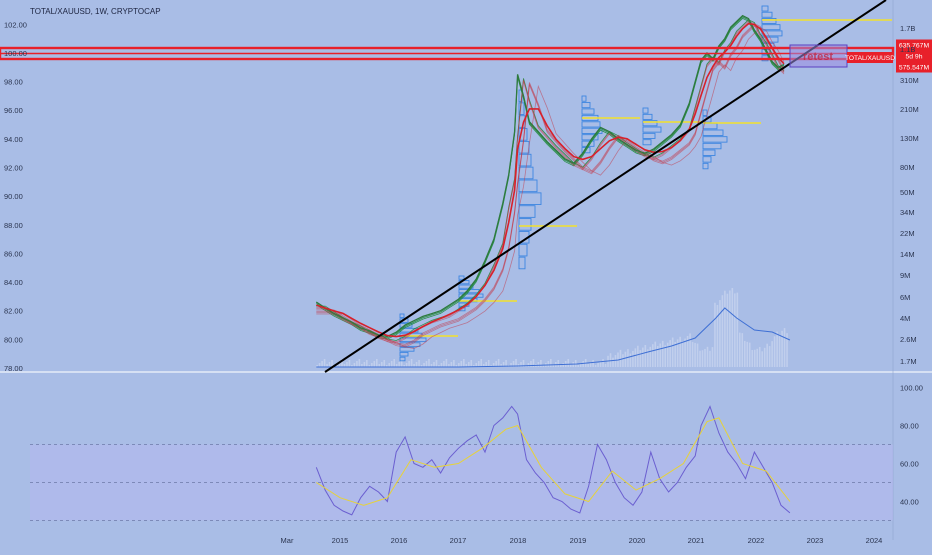 Image resolution: width=932 pixels, height=555 pixels. I want to click on price-tag-upper-bg, so click(914, 45).